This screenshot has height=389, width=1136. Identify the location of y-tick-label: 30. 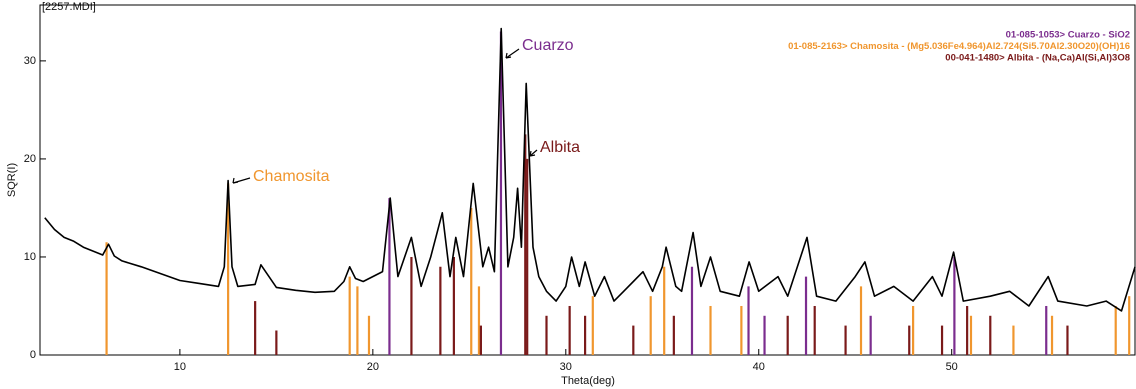
(30, 61).